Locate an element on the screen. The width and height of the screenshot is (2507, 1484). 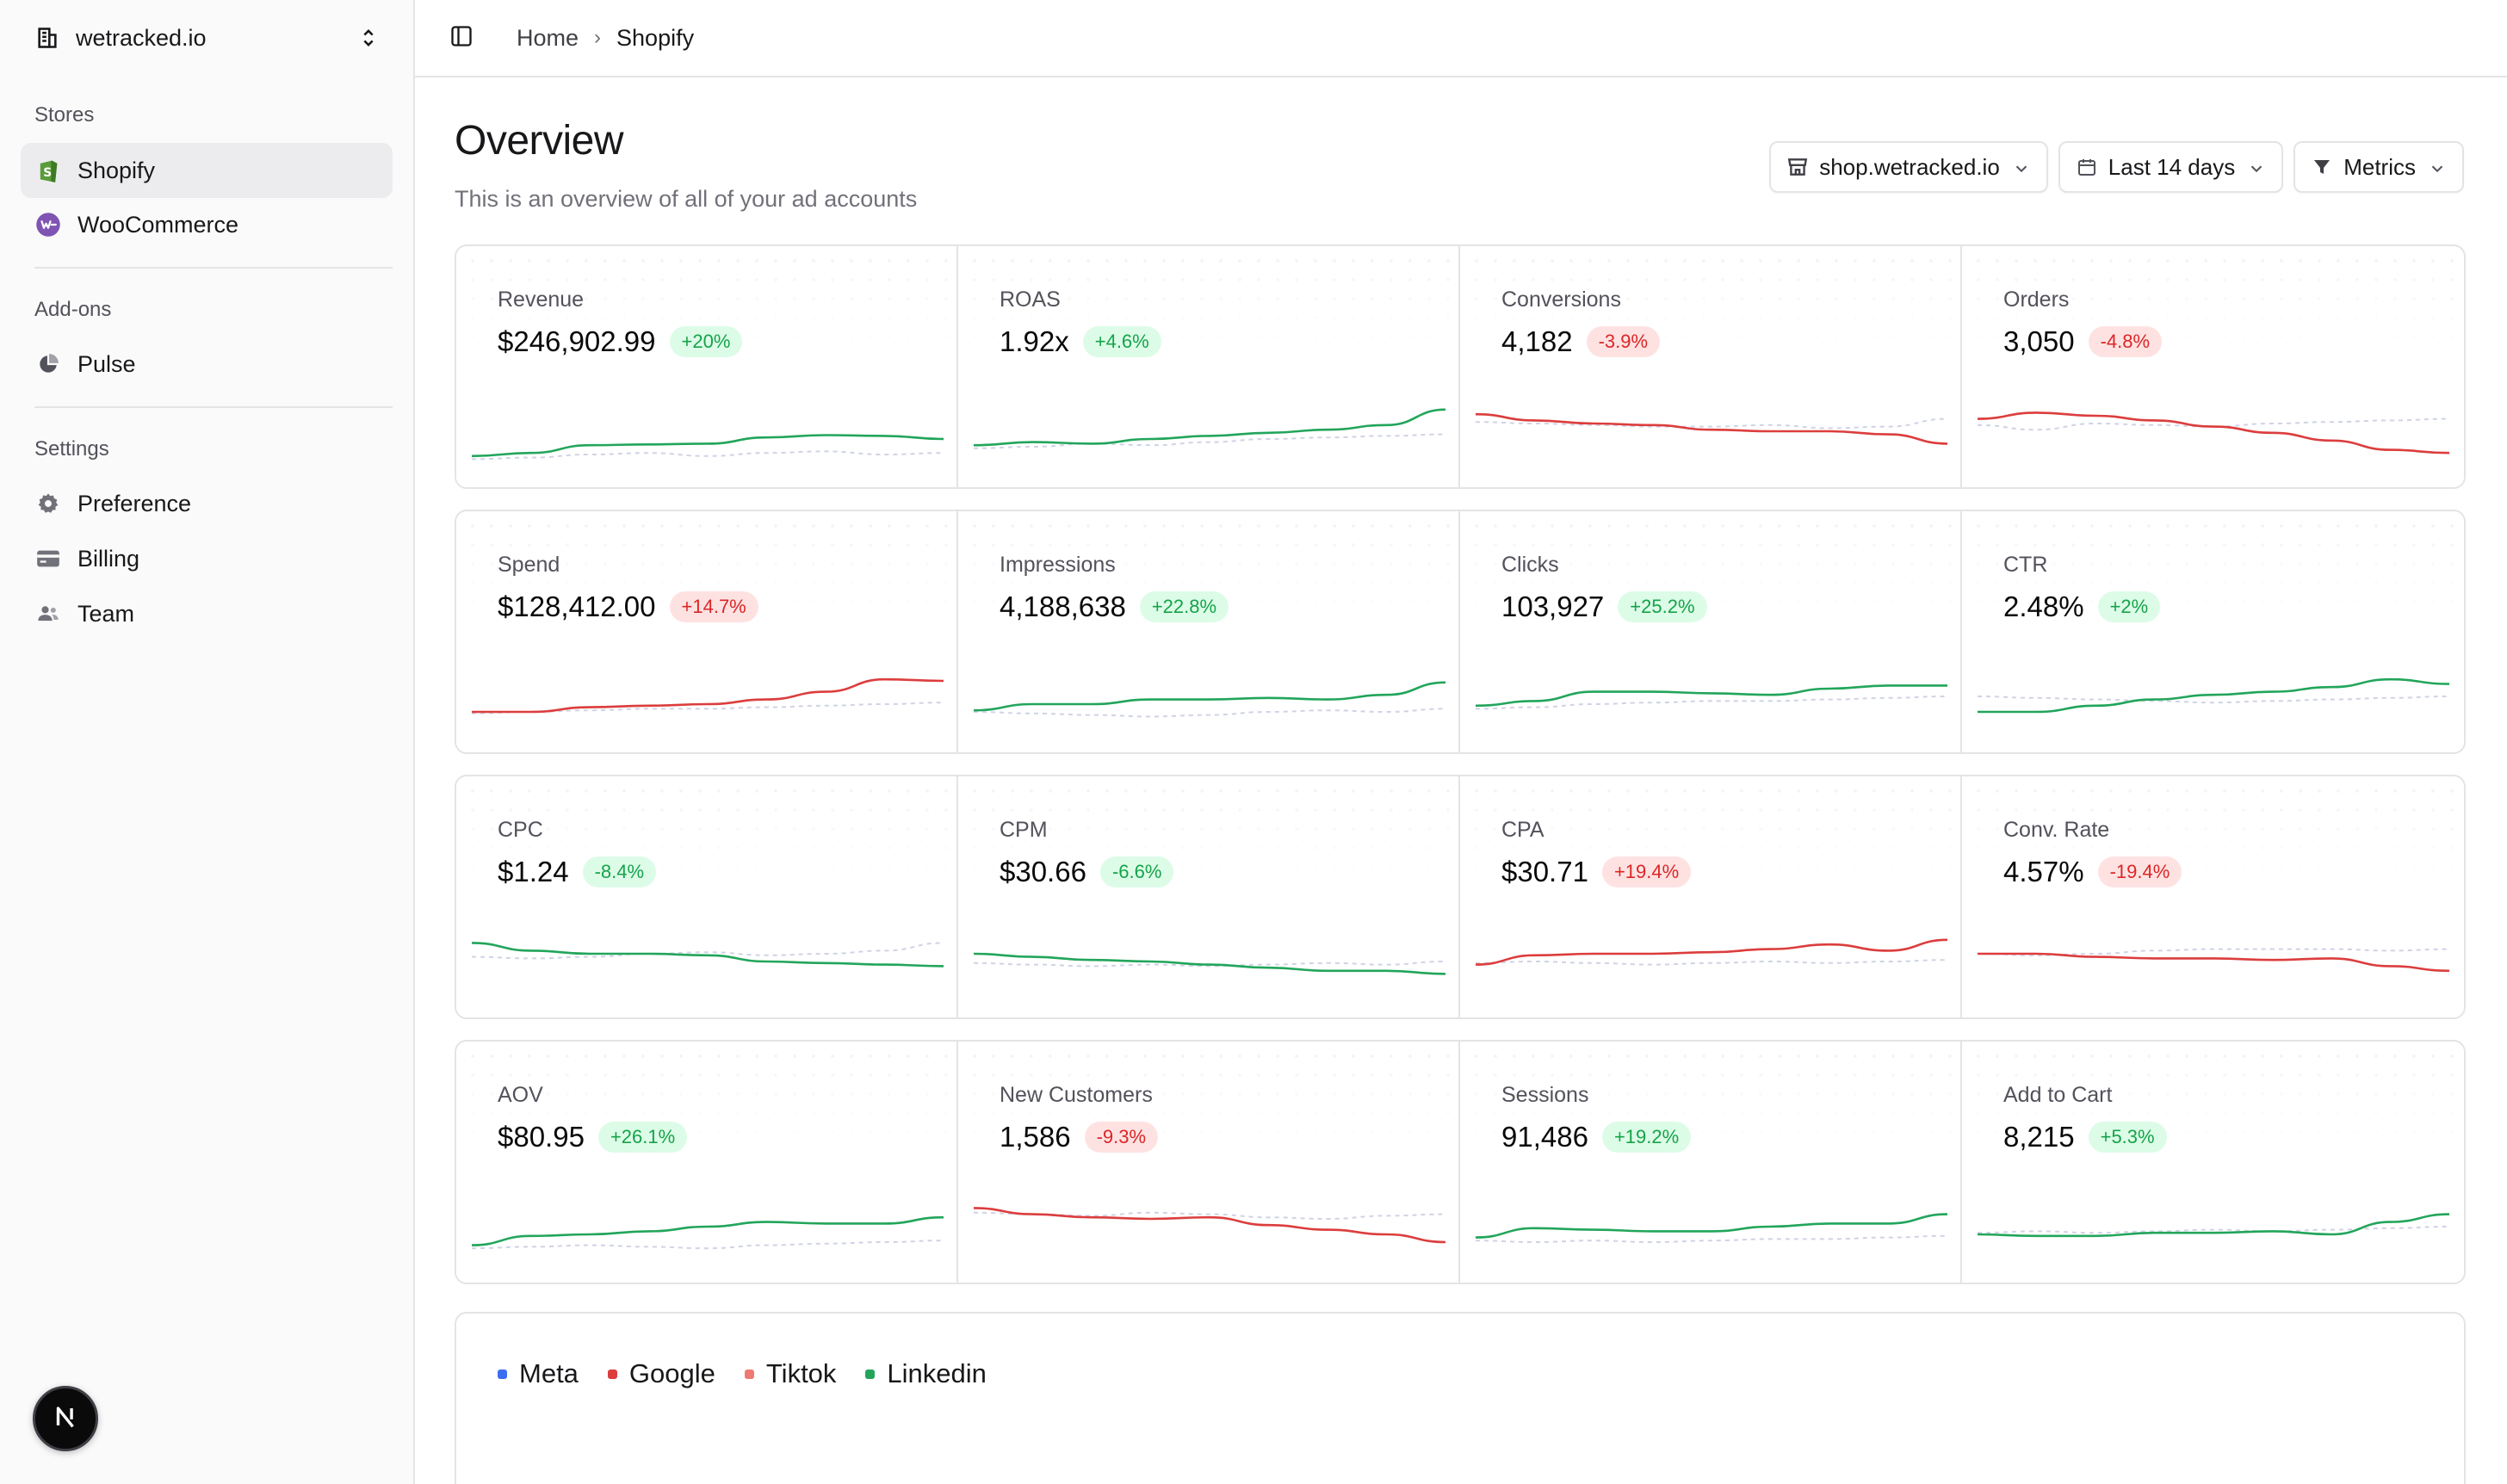
top-bar: Home › Shopify is located at coordinates (1461, 38).